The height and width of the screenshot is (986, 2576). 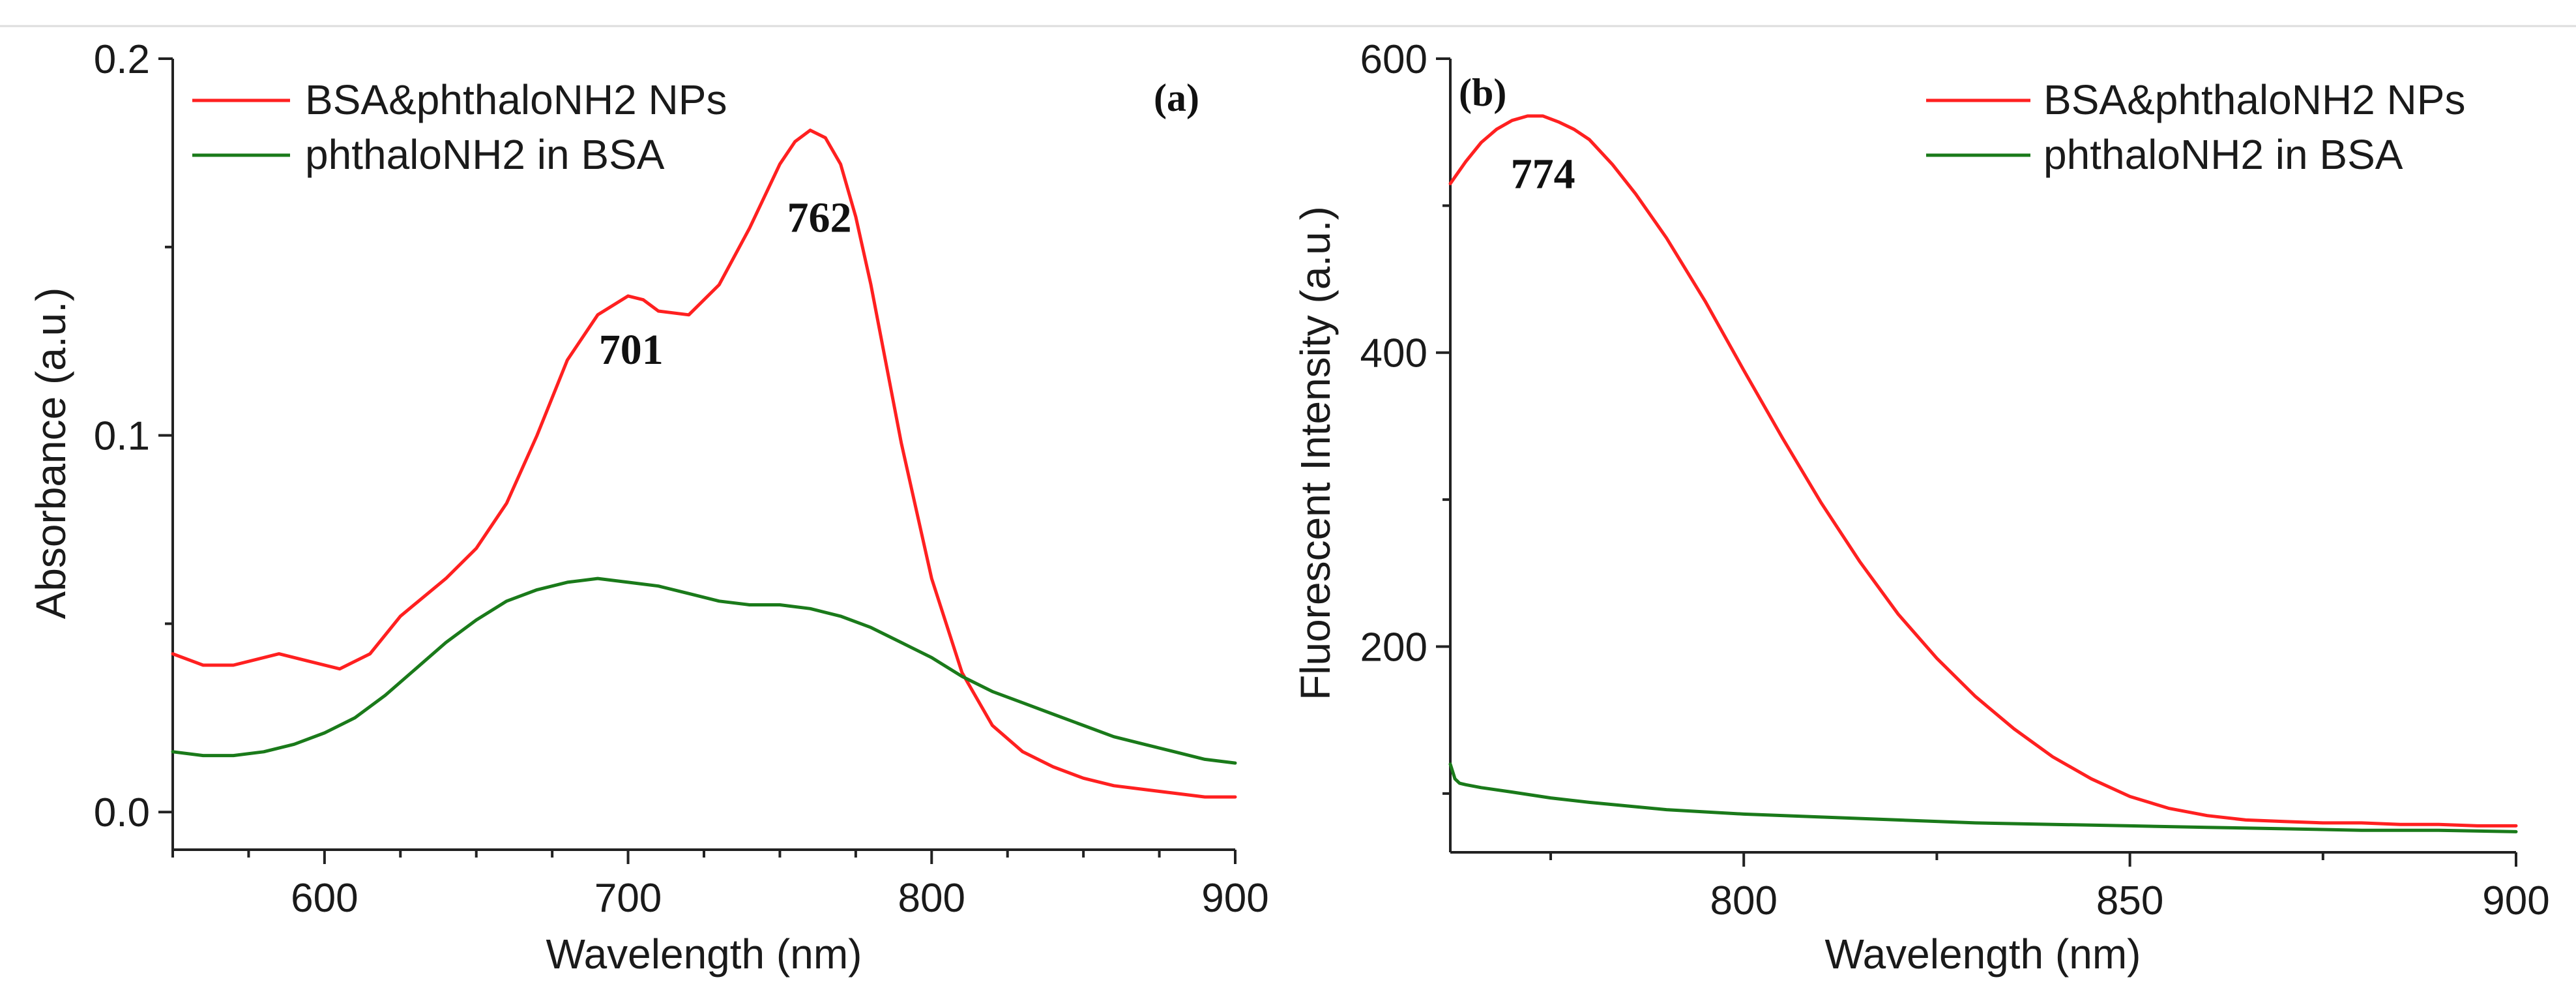 What do you see at coordinates (631, 350) in the screenshot?
I see `panel-a-peak-annotation: 701` at bounding box center [631, 350].